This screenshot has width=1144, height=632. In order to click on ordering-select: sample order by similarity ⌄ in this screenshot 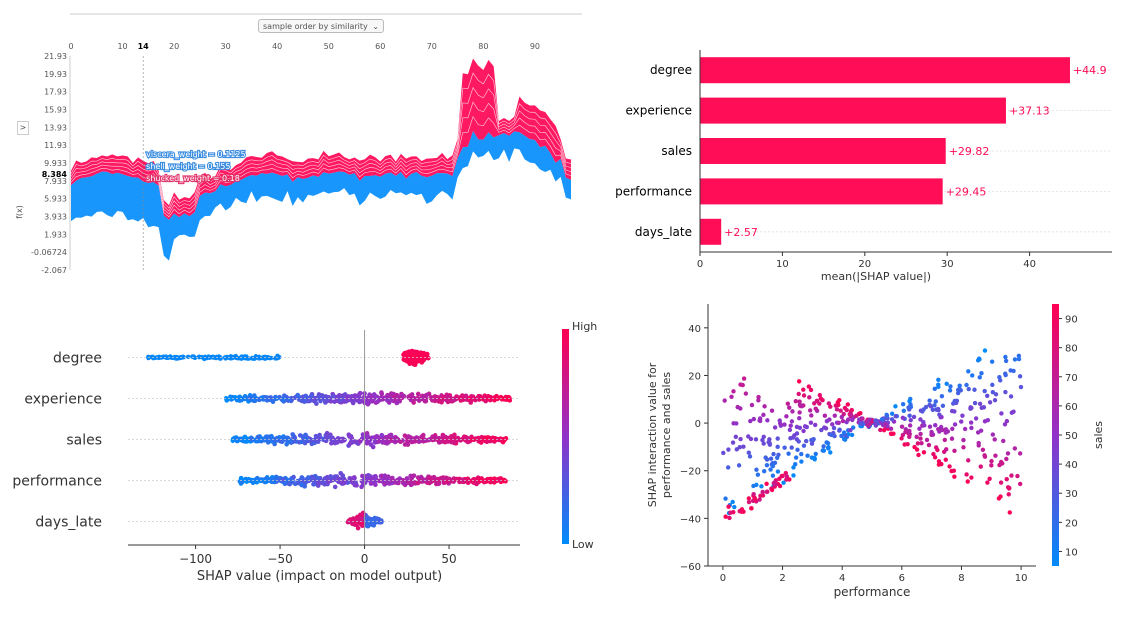, I will do `click(321, 26)`.